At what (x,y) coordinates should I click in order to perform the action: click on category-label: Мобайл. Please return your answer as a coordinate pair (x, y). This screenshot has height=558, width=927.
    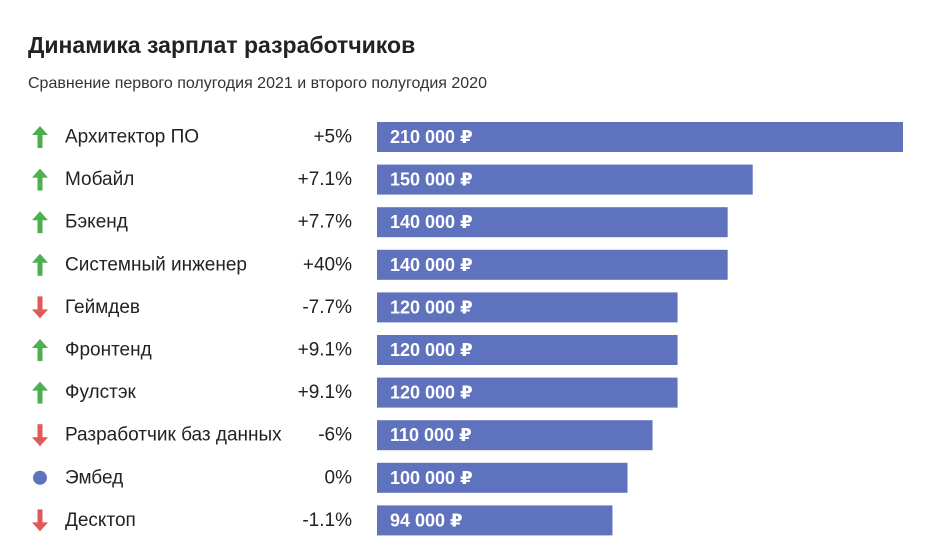
    Looking at the image, I should click on (99, 179).